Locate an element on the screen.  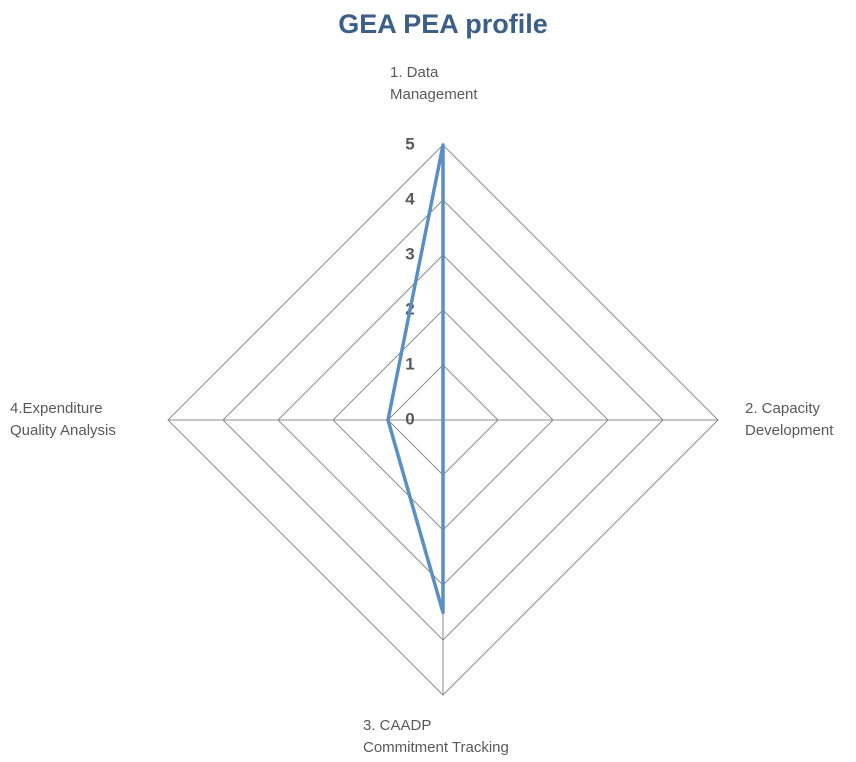
tick-label: 3 is located at coordinates (409, 253).